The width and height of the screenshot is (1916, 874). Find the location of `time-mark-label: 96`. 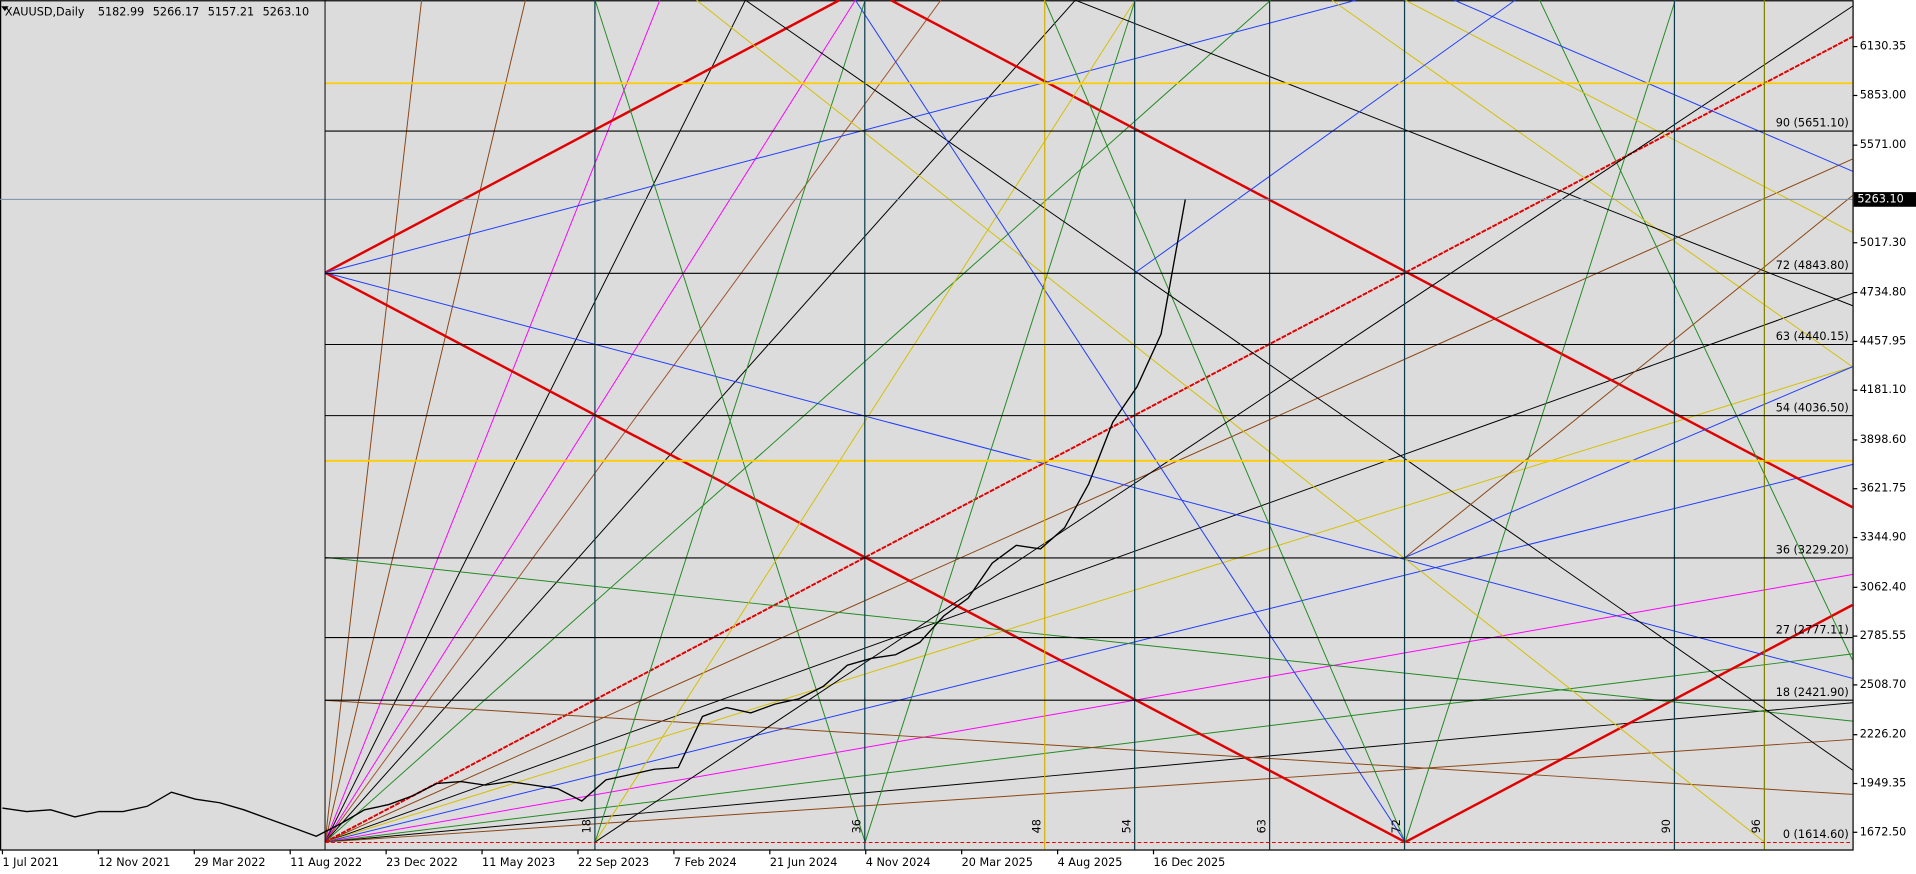

time-mark-label: 96 is located at coordinates (1756, 826).